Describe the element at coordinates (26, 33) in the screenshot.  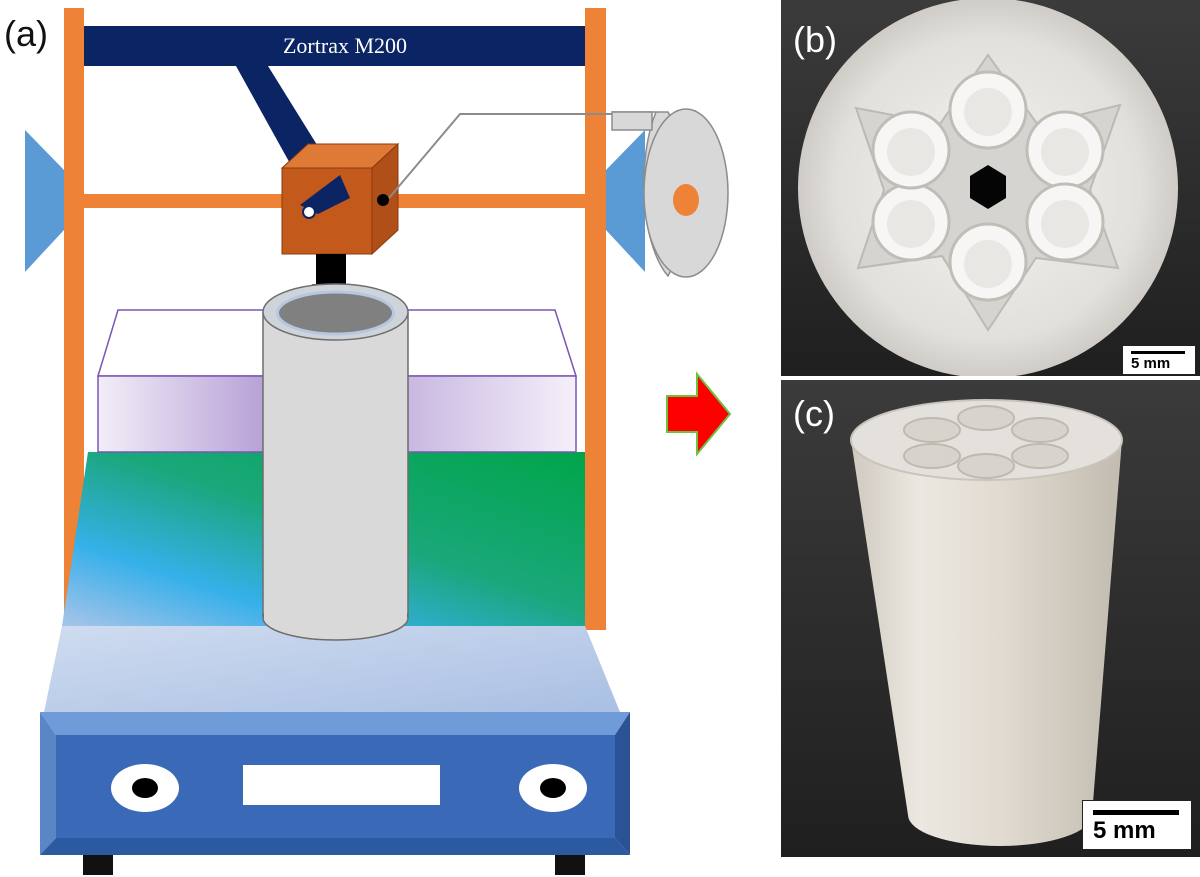
I see `panel-label-a: (a)` at that location.